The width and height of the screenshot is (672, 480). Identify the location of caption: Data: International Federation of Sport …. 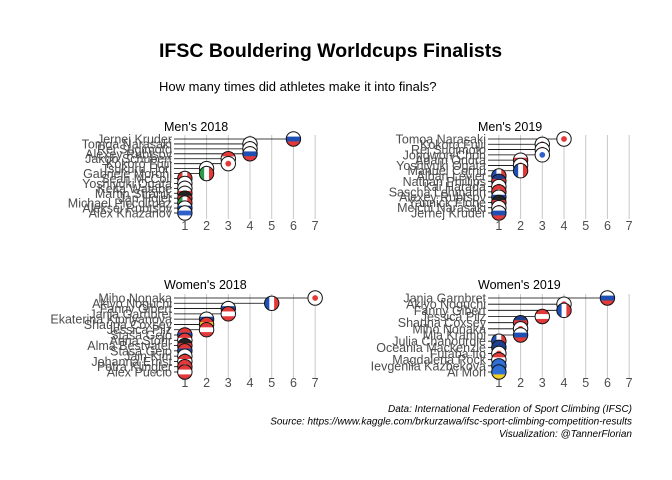
(451, 422).